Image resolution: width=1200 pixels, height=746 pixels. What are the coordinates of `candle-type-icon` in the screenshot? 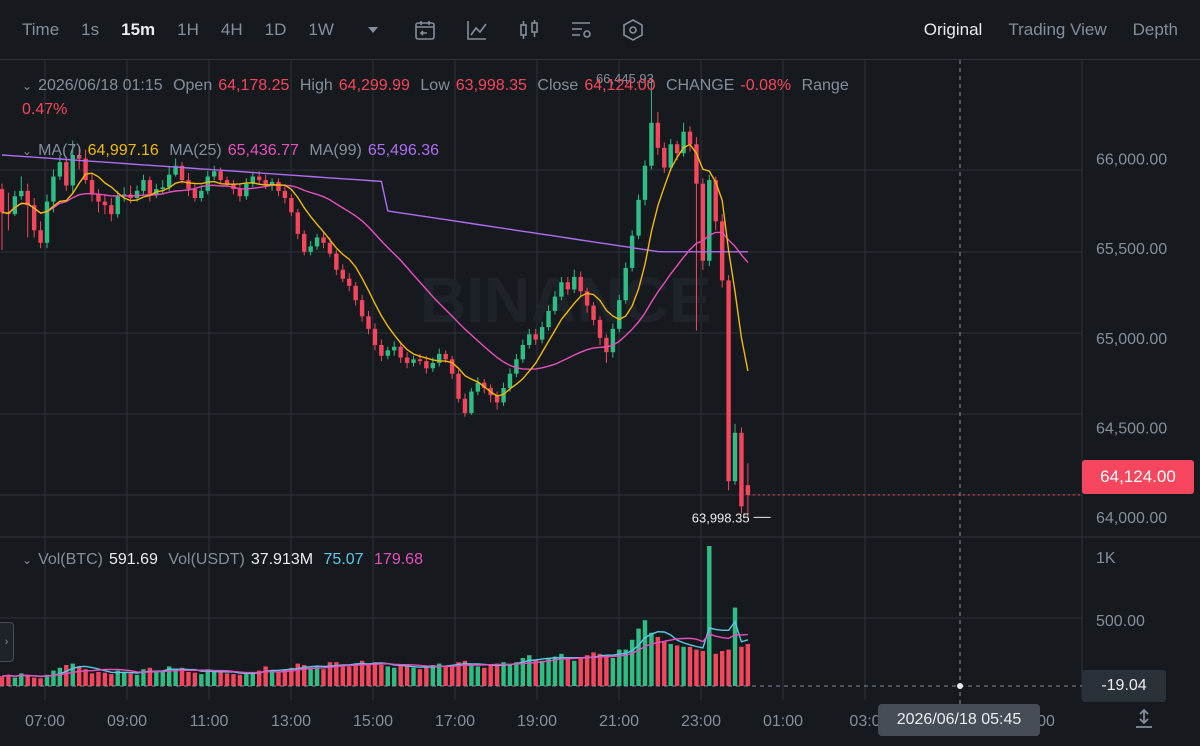 It's located at (529, 30).